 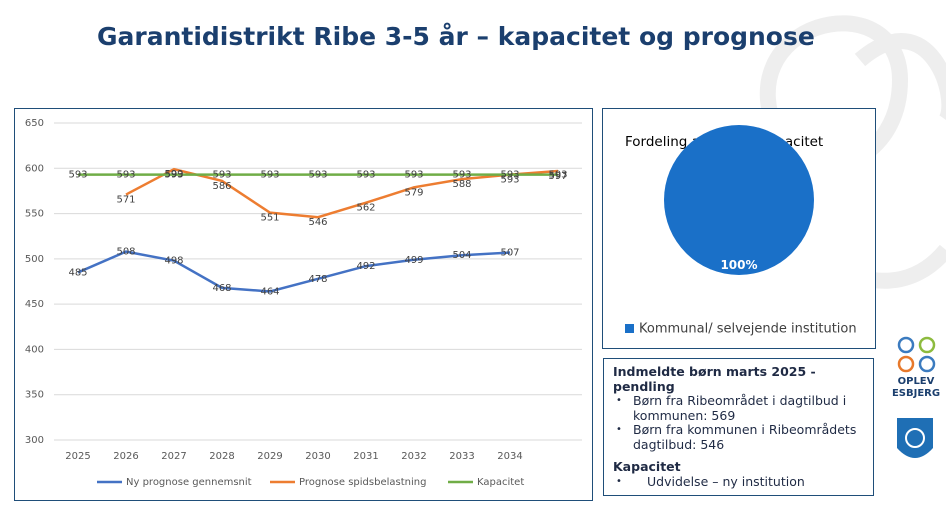 I want to click on y-tick-label: 450, so click(x=34, y=304).